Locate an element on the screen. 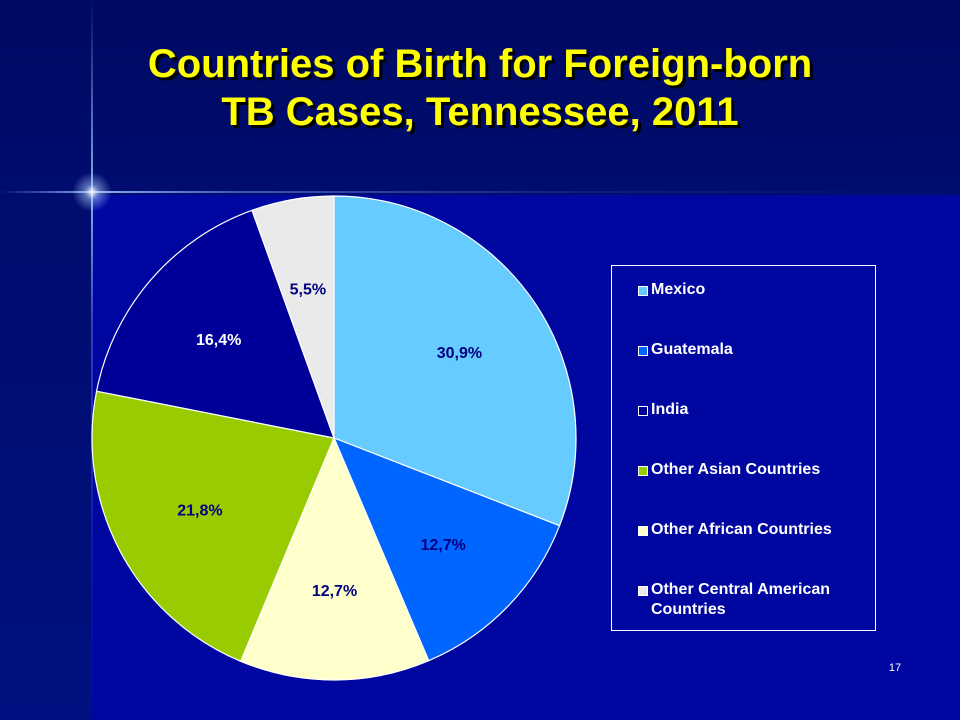 The image size is (960, 720). background-left is located at coordinates (46, 457).